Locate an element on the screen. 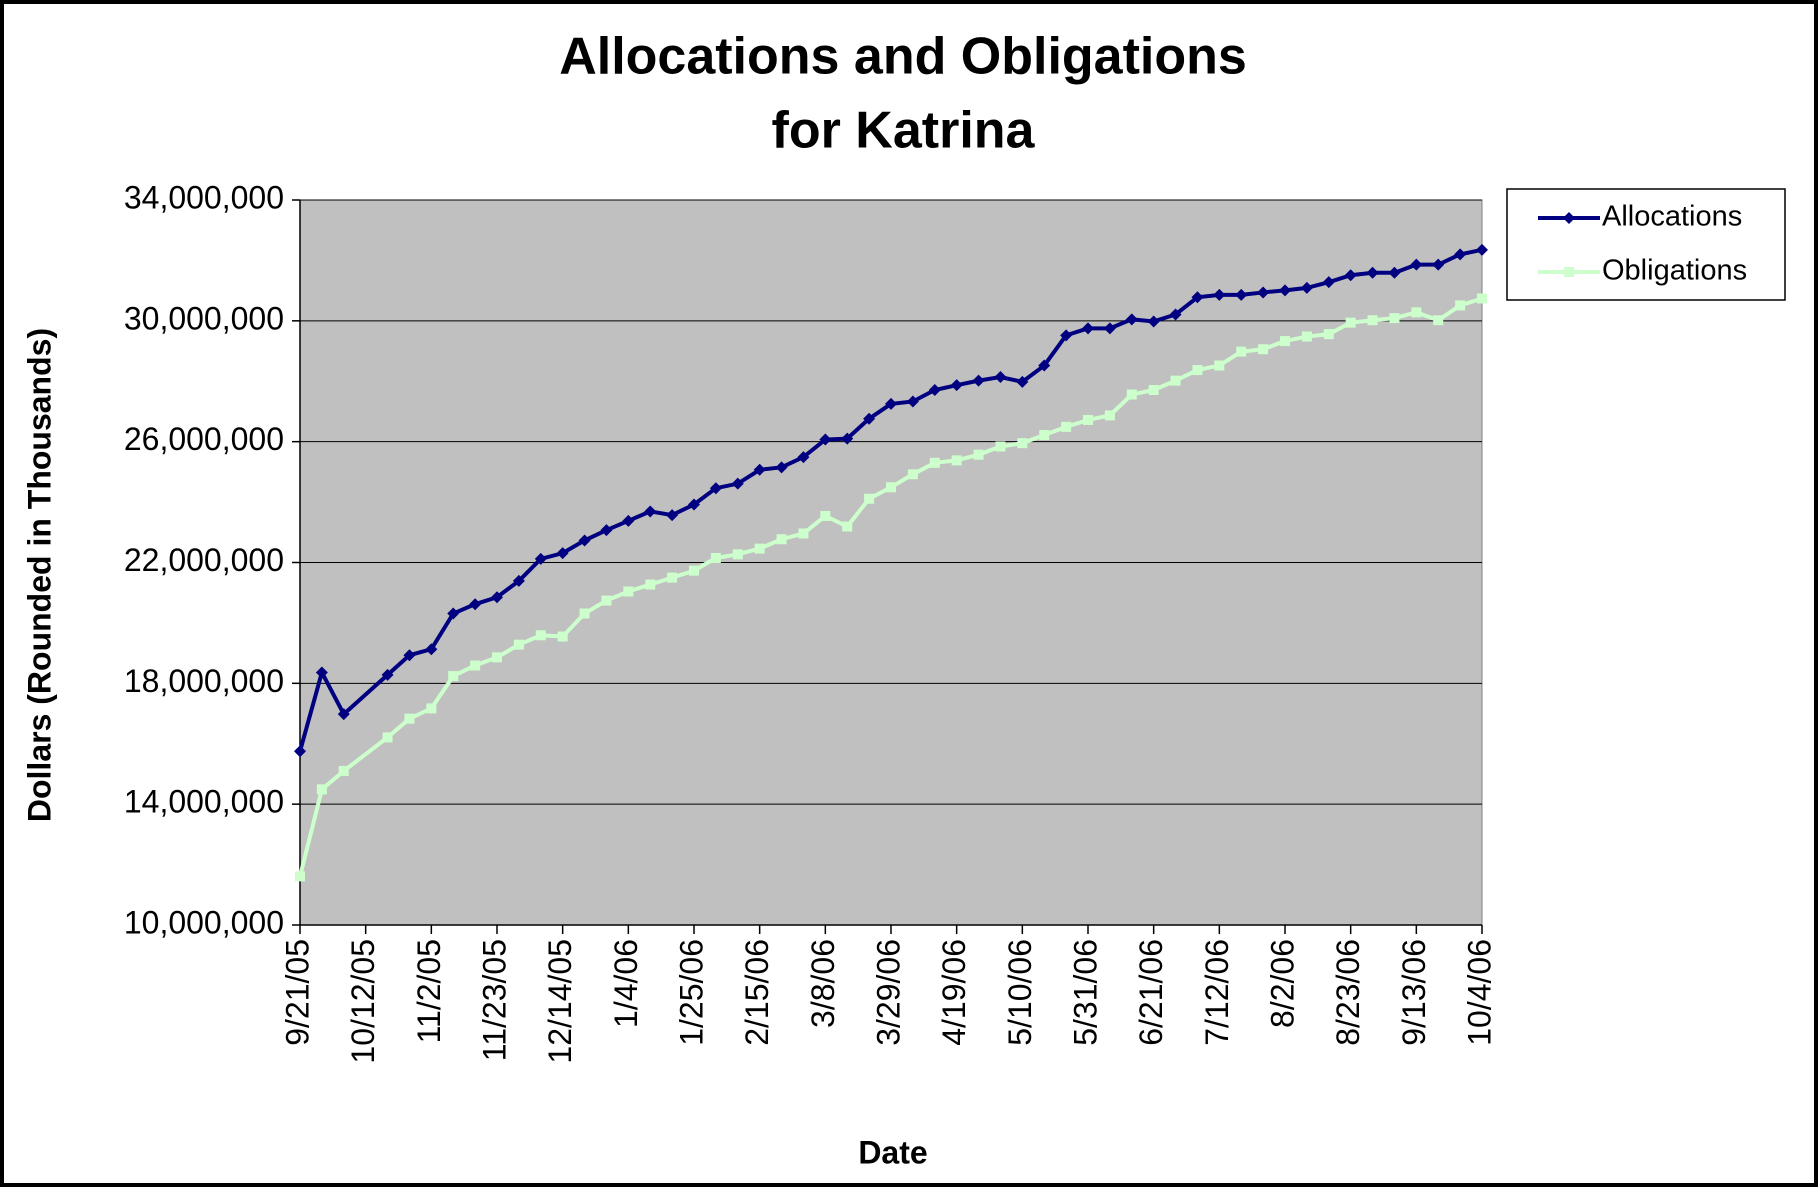  y-tick-label: 18,000,000 is located at coordinates (204, 681).